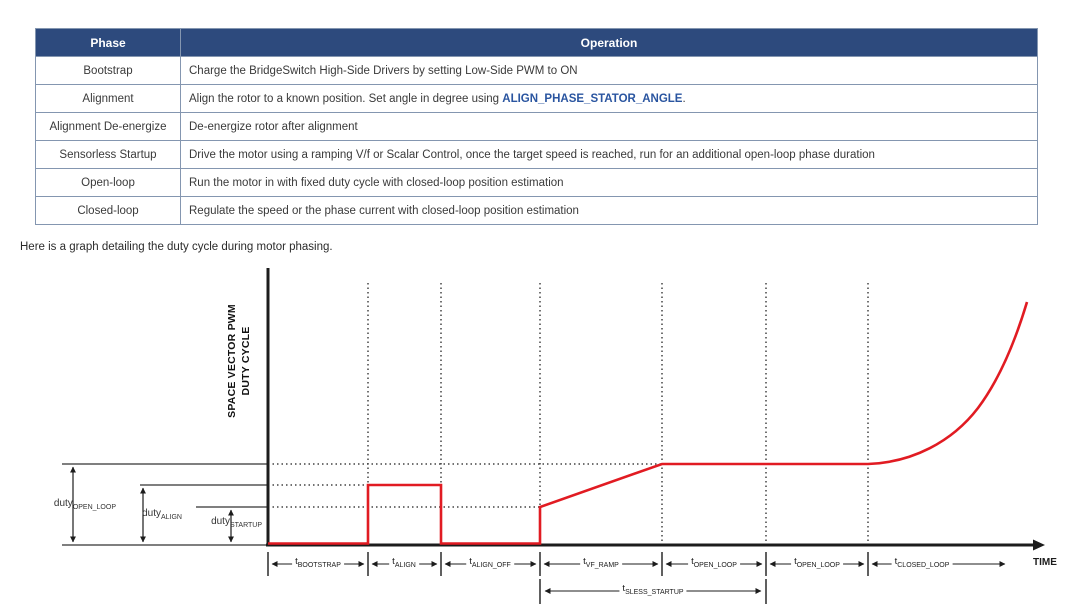  I want to click on time-label-sless-startup: tSLESS_STARTUP, so click(653, 589).